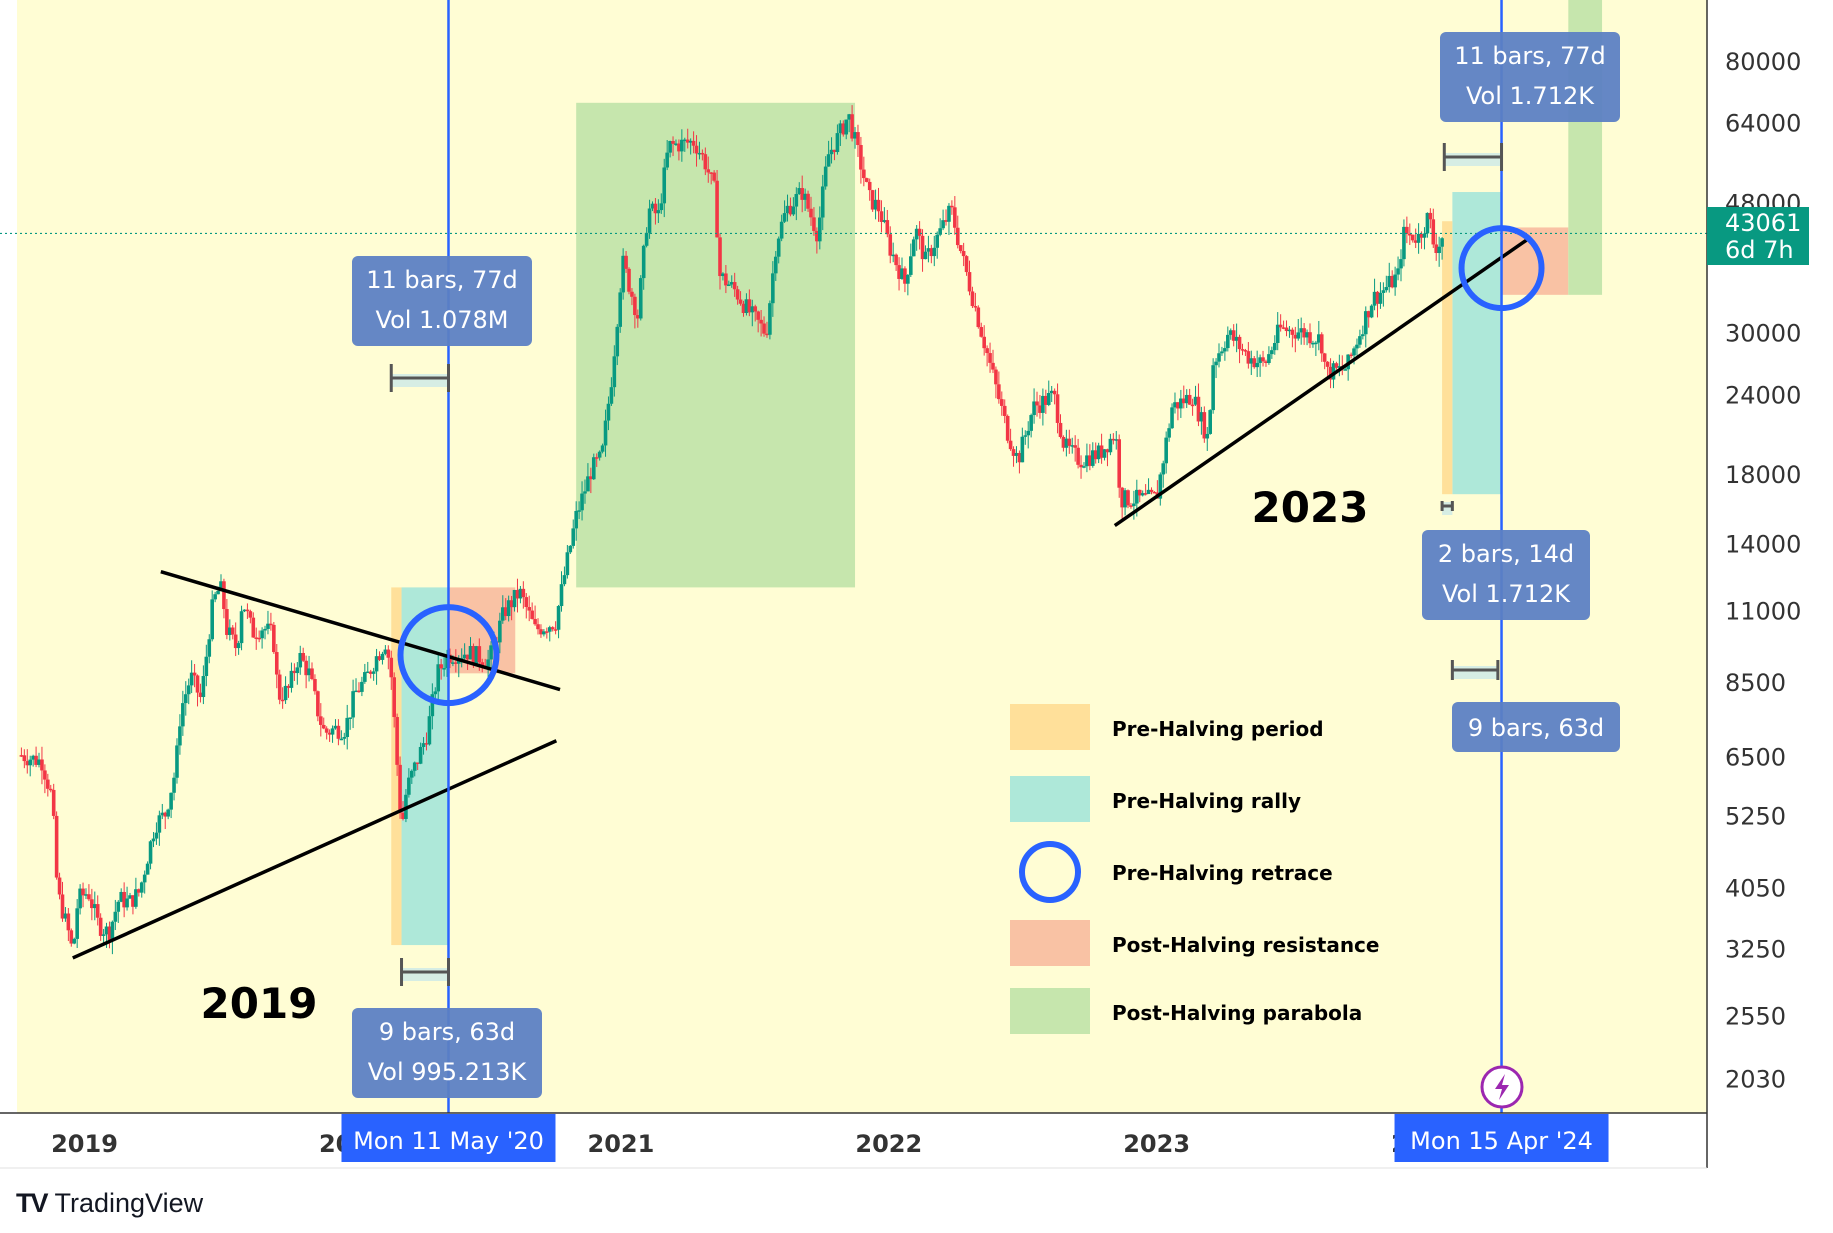 This screenshot has width=1833, height=1233. What do you see at coordinates (1763, 124) in the screenshot?
I see `y-tick-label: 64000` at bounding box center [1763, 124].